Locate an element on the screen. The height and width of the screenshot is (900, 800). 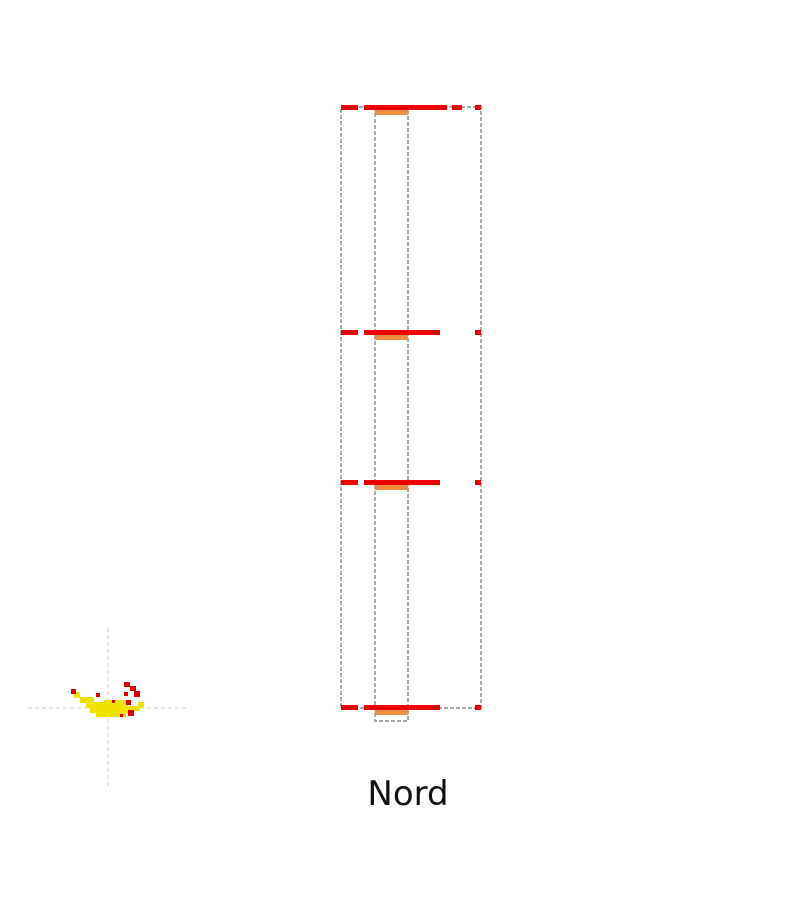
marker-blob is located at coordinates (107, 699).